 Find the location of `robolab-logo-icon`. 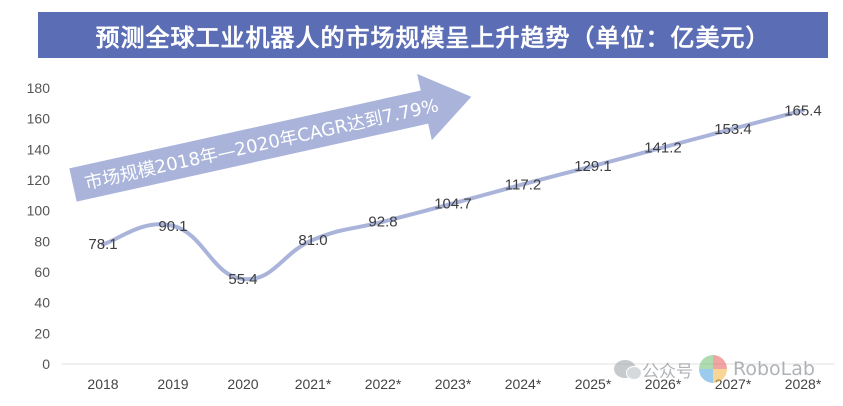

robolab-logo-icon is located at coordinates (713, 369).